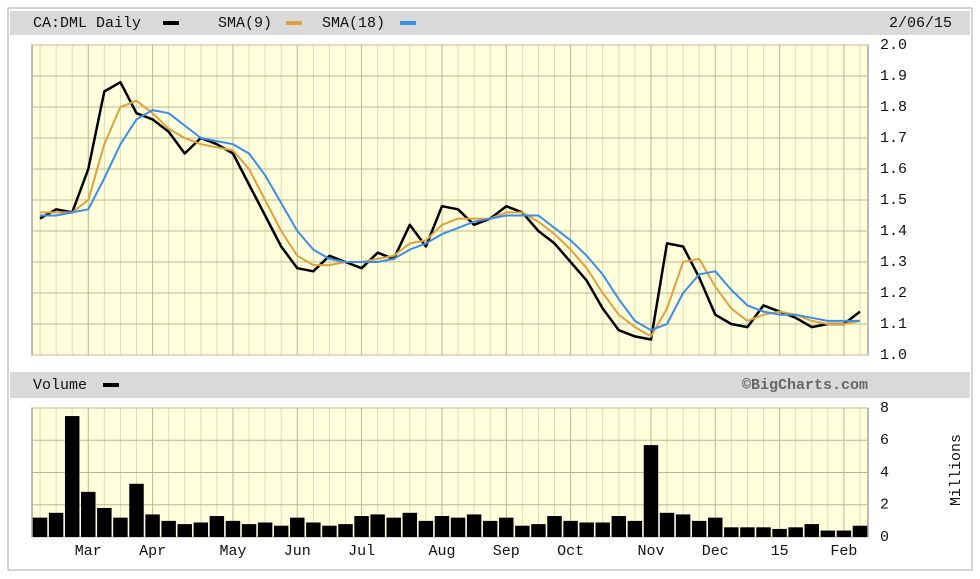  Describe the element at coordinates (956, 470) in the screenshot. I see `y-axis-label: Millions` at that location.